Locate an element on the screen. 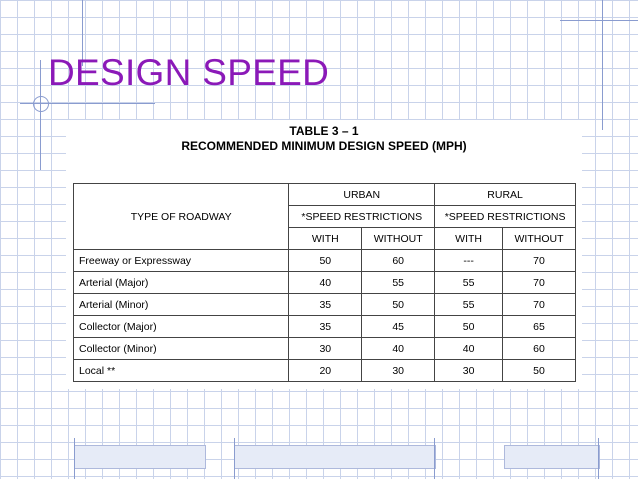 The width and height of the screenshot is (638, 479). roadway-type-cell: Local ** is located at coordinates (181, 370).